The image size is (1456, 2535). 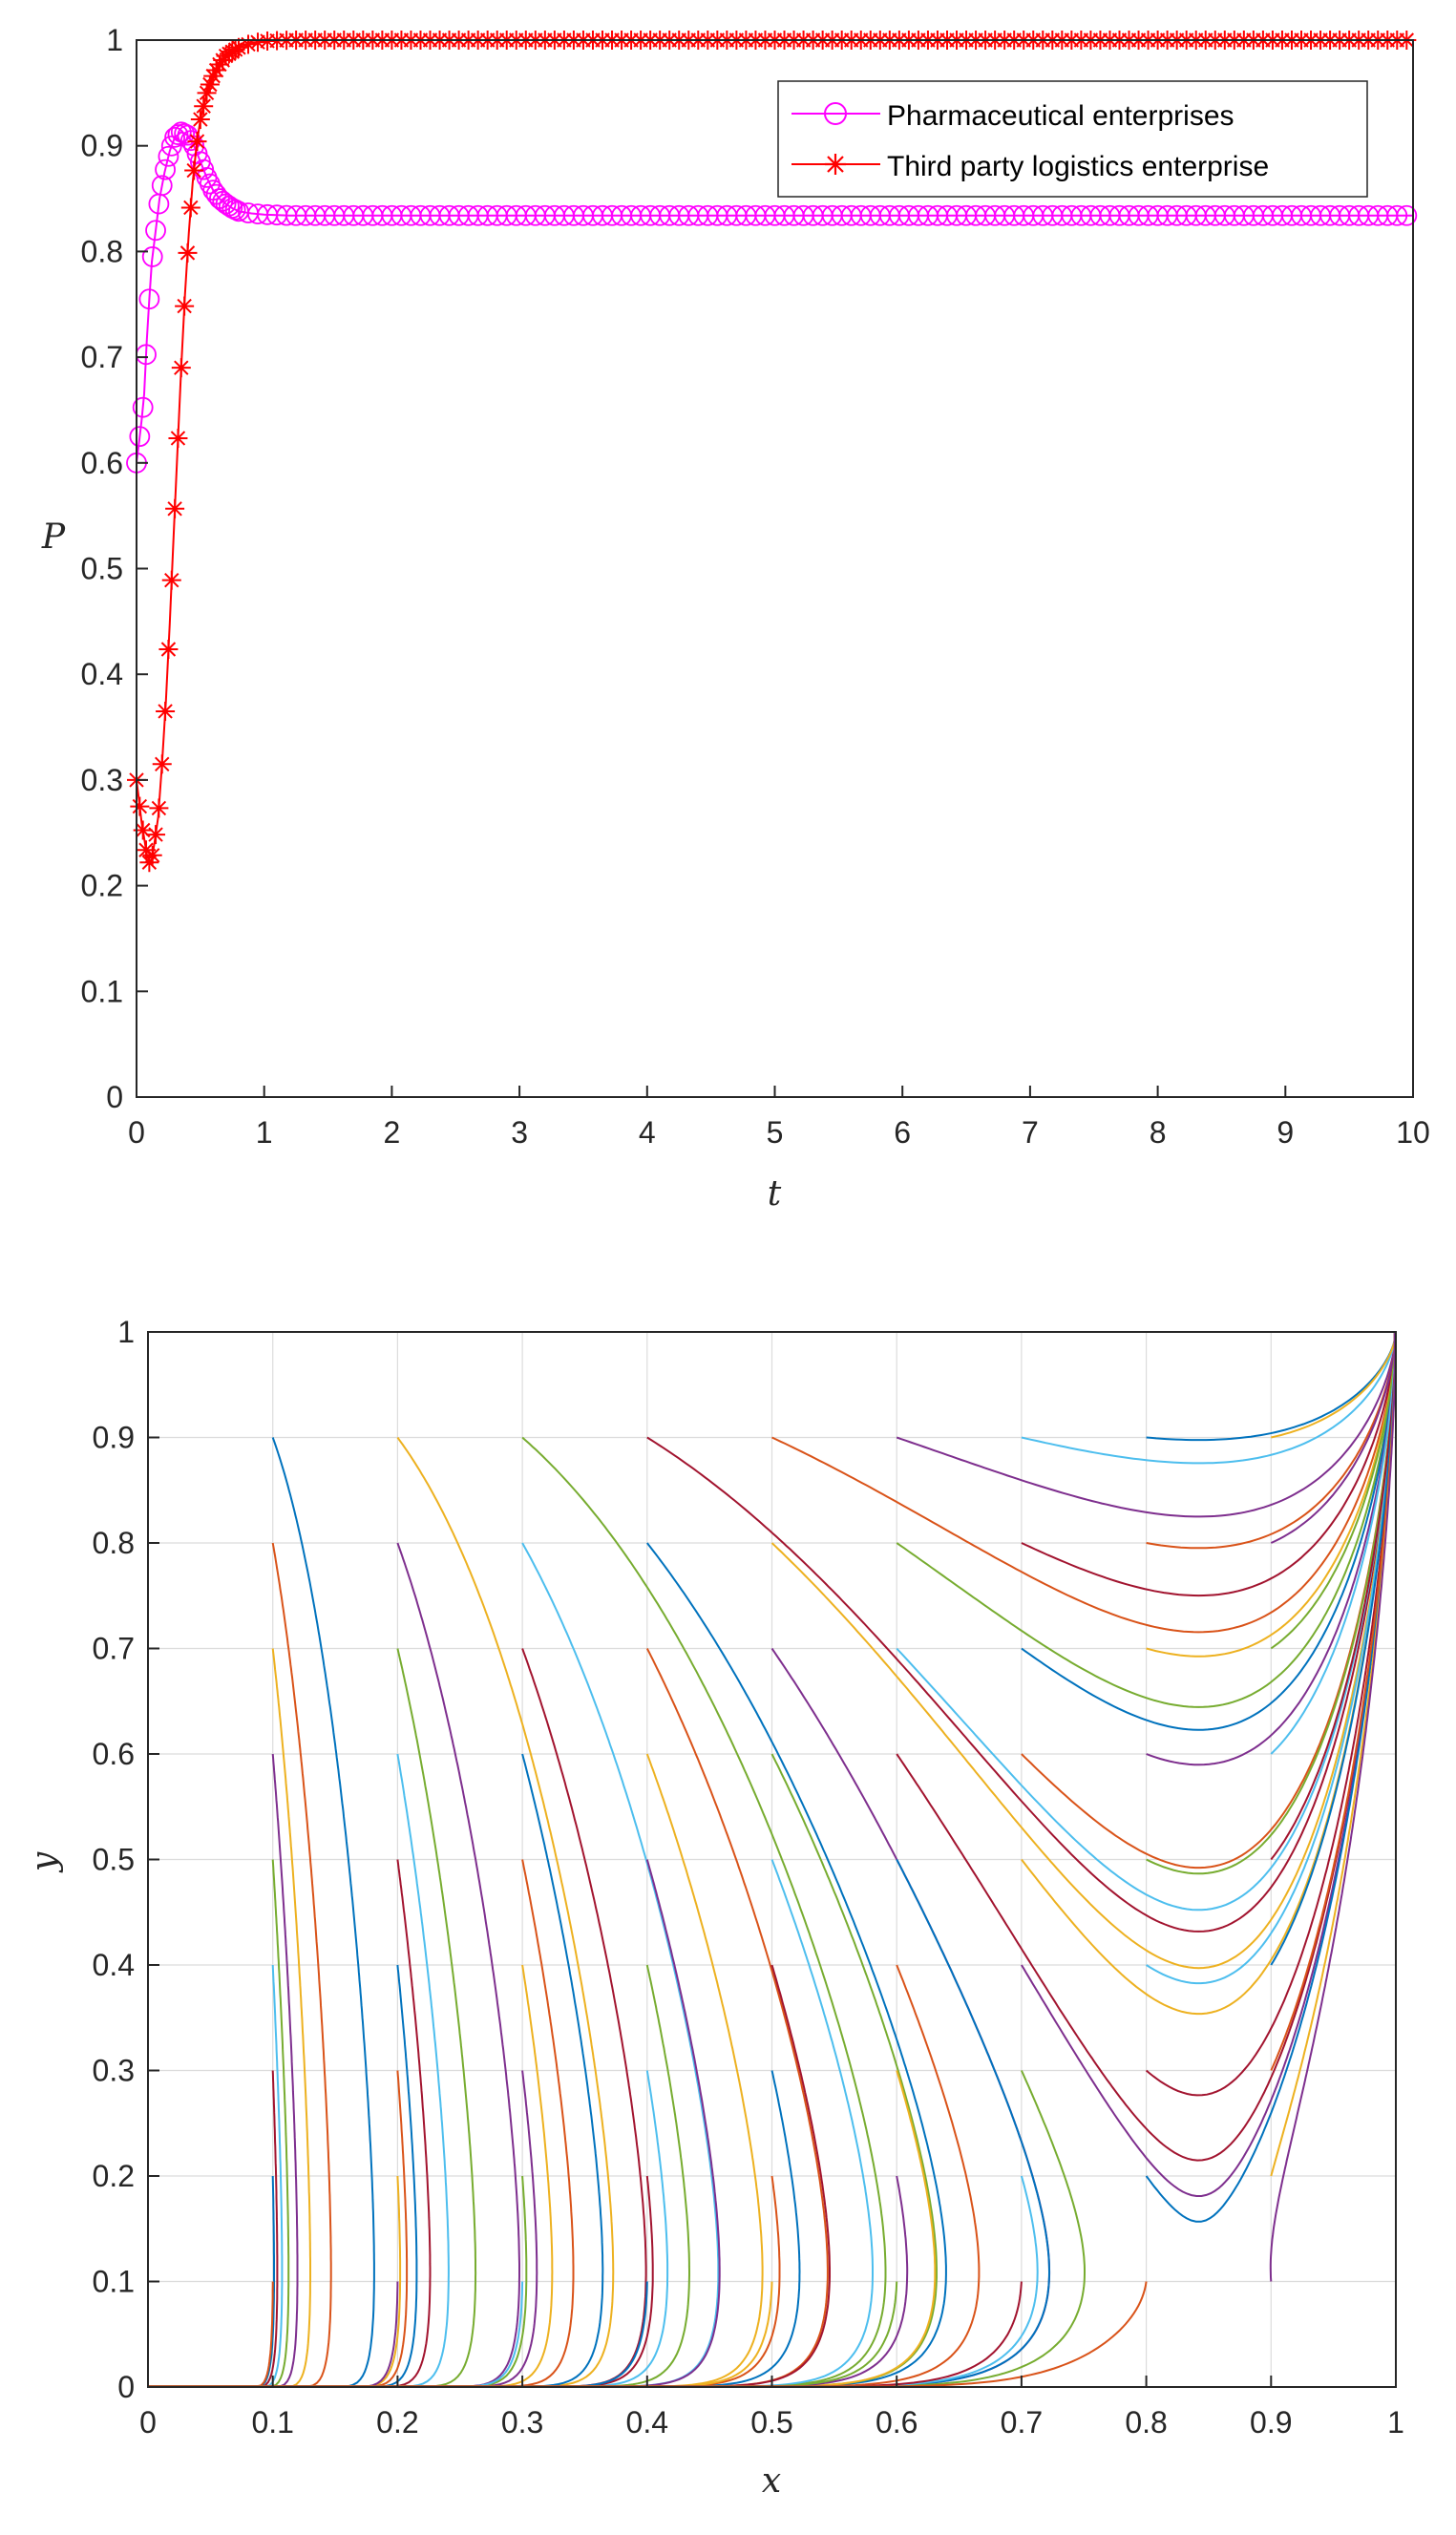 What do you see at coordinates (44, 1862) in the screenshot?
I see `chart-2-y-axis-label: y` at bounding box center [44, 1862].